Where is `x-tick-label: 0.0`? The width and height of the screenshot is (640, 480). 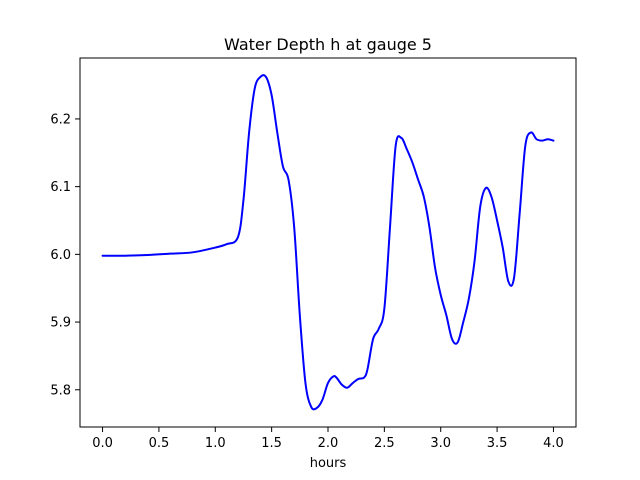
x-tick-label: 0.0 is located at coordinates (102, 443).